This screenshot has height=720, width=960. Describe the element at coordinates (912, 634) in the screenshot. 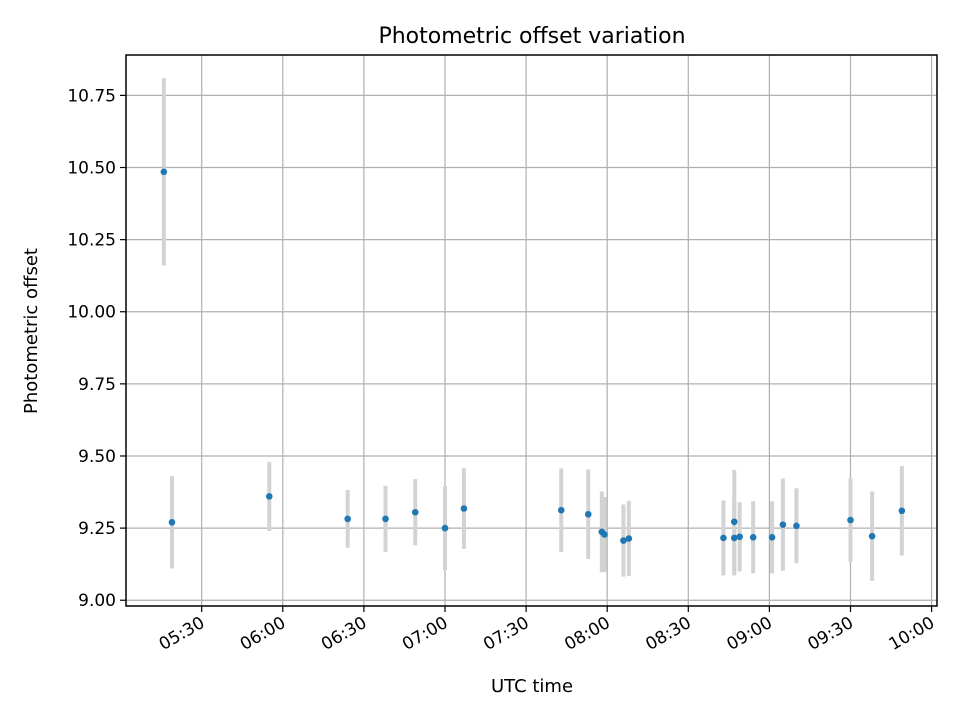

I see `x-tick-label: 10:00` at that location.